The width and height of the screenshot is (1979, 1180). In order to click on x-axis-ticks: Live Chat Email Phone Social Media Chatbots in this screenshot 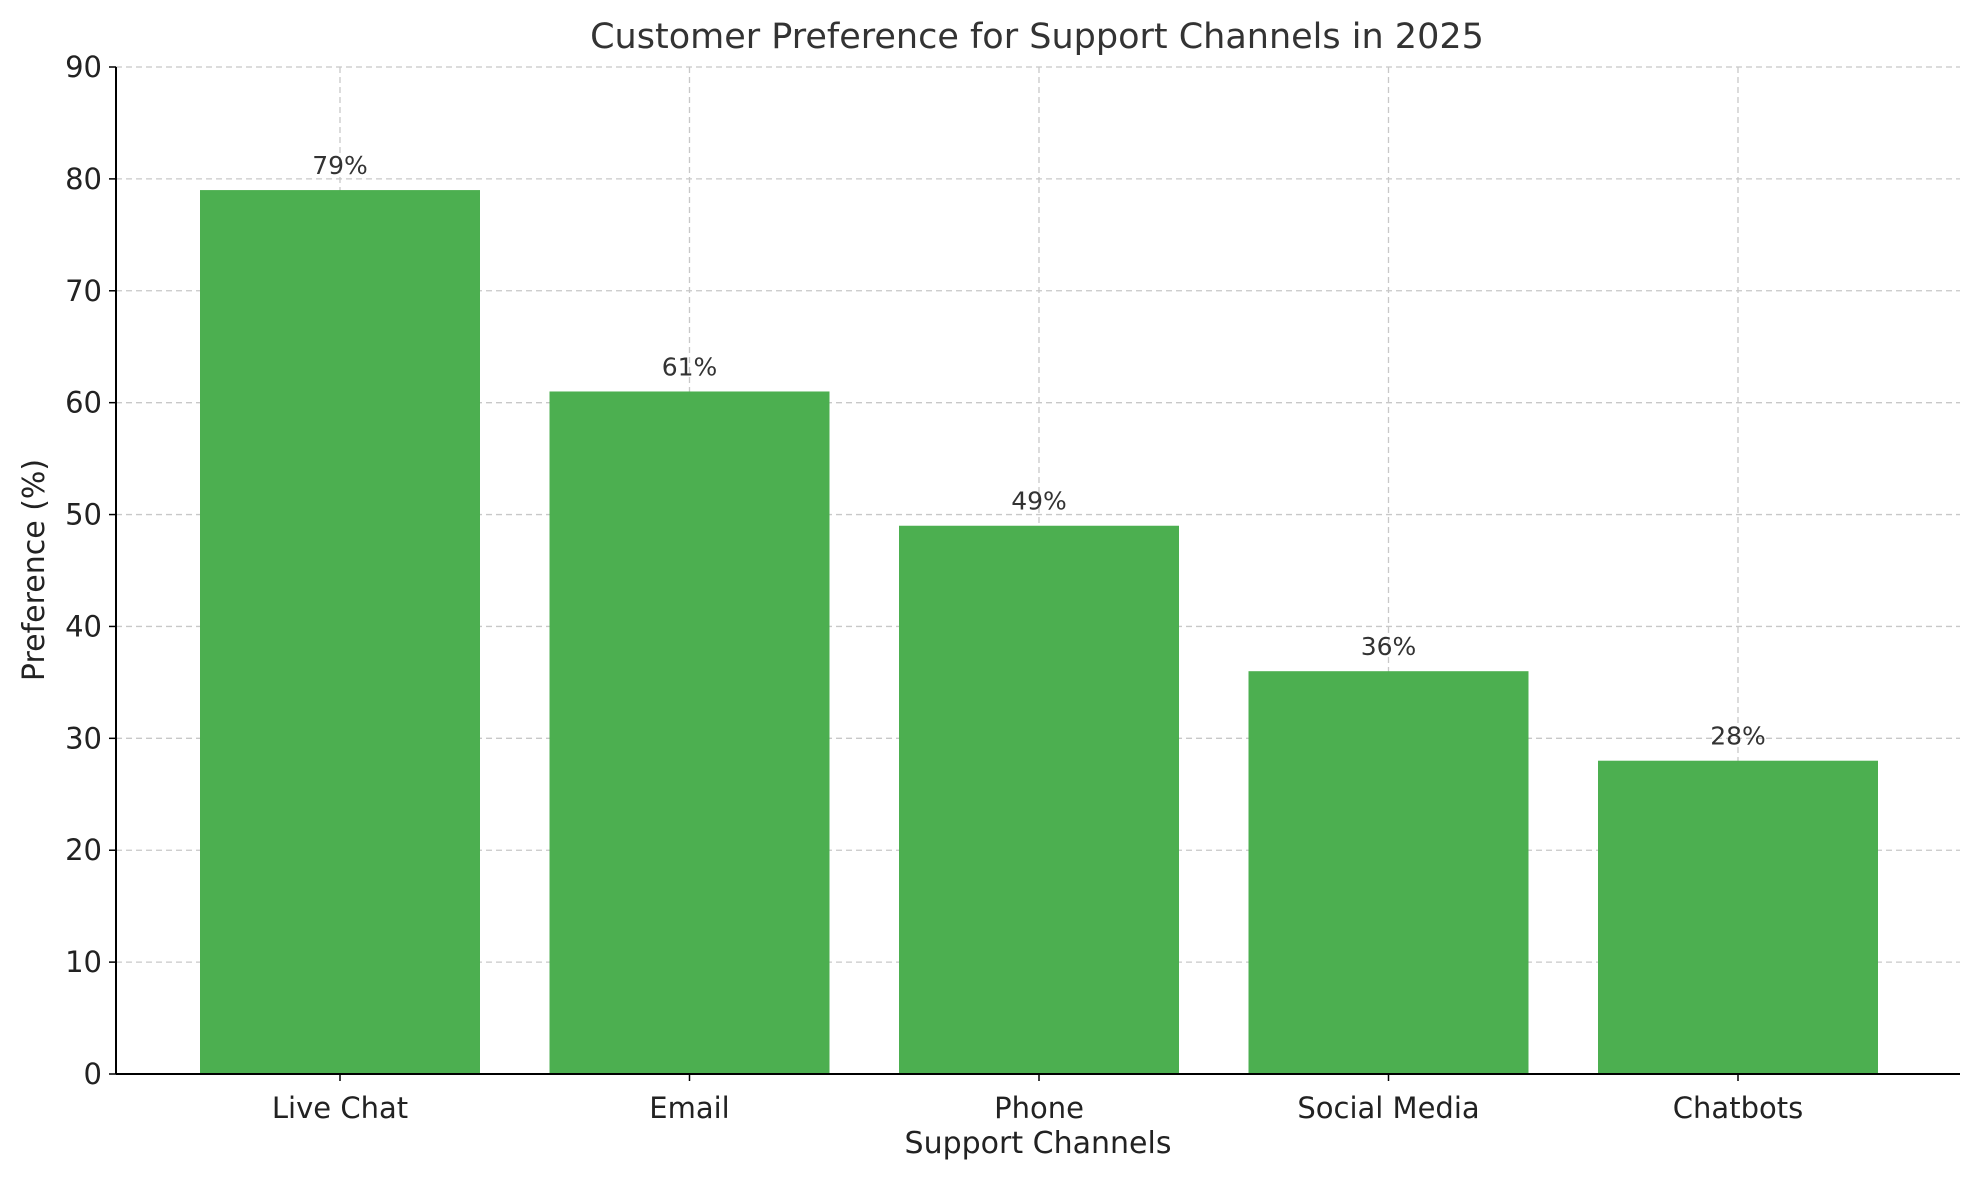, I will do `click(1037, 1099)`.